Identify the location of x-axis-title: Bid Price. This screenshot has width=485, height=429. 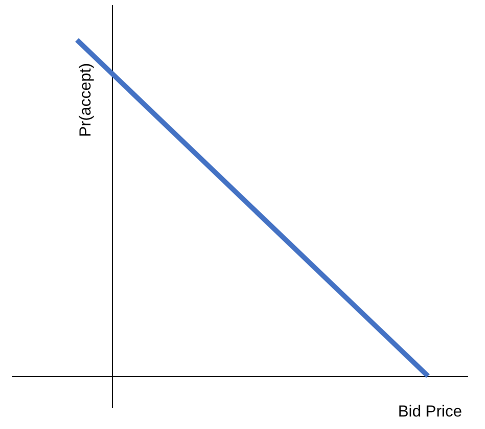
(430, 411).